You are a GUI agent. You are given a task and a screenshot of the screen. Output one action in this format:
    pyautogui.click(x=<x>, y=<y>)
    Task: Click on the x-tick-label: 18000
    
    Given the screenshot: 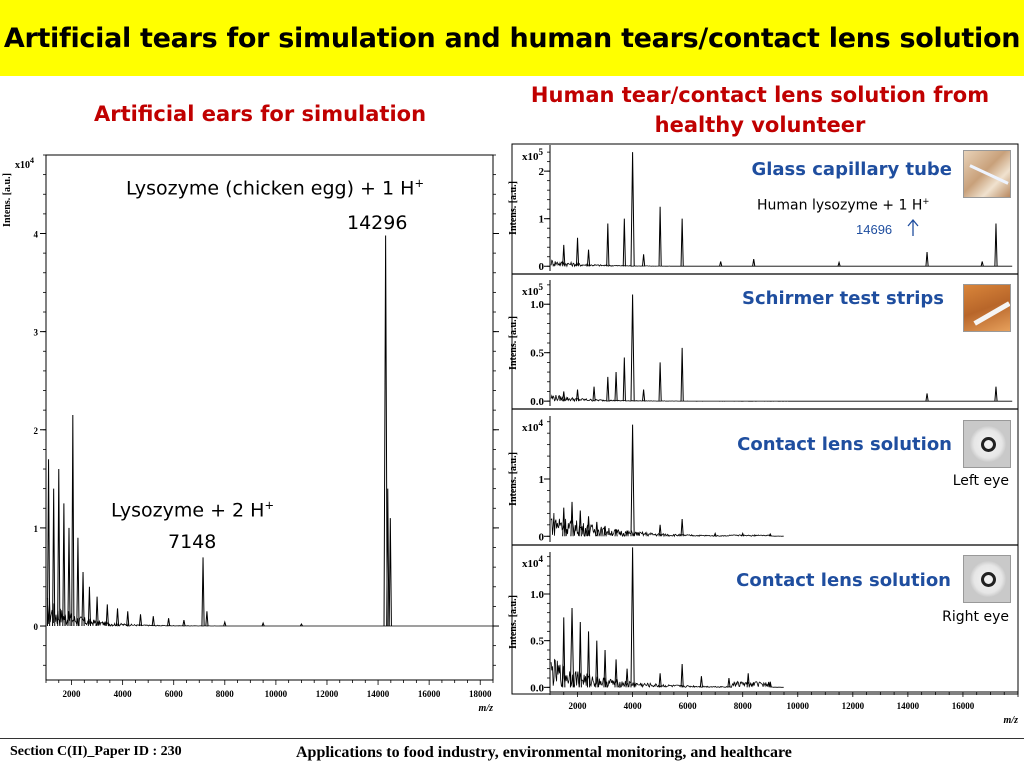 What is the action you would take?
    pyautogui.click(x=480, y=694)
    